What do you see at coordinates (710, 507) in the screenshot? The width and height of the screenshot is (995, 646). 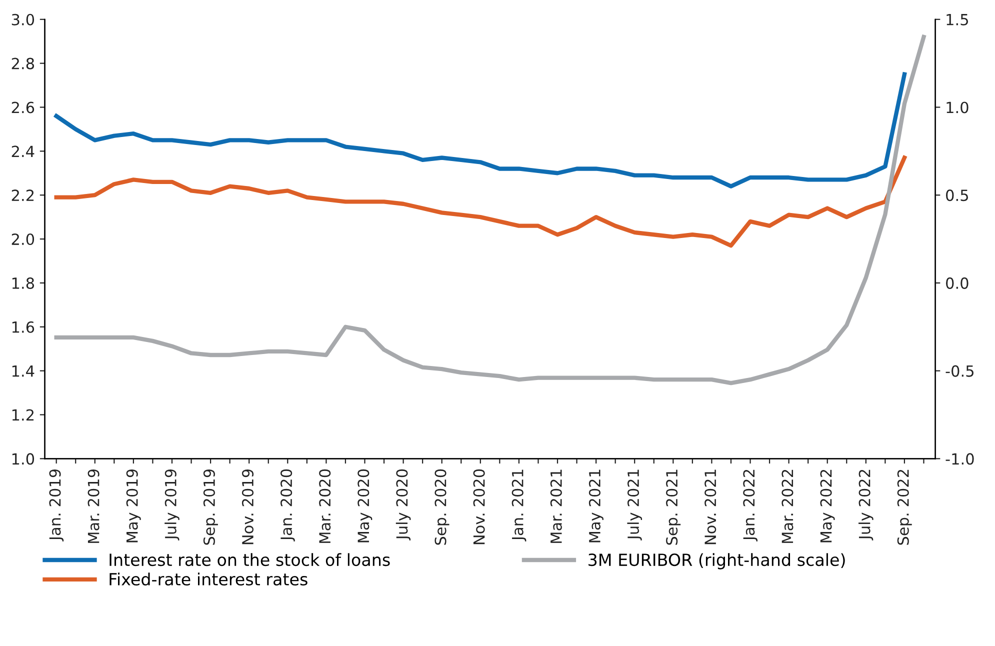 I see `x-tick-label: Nov. 2021` at bounding box center [710, 507].